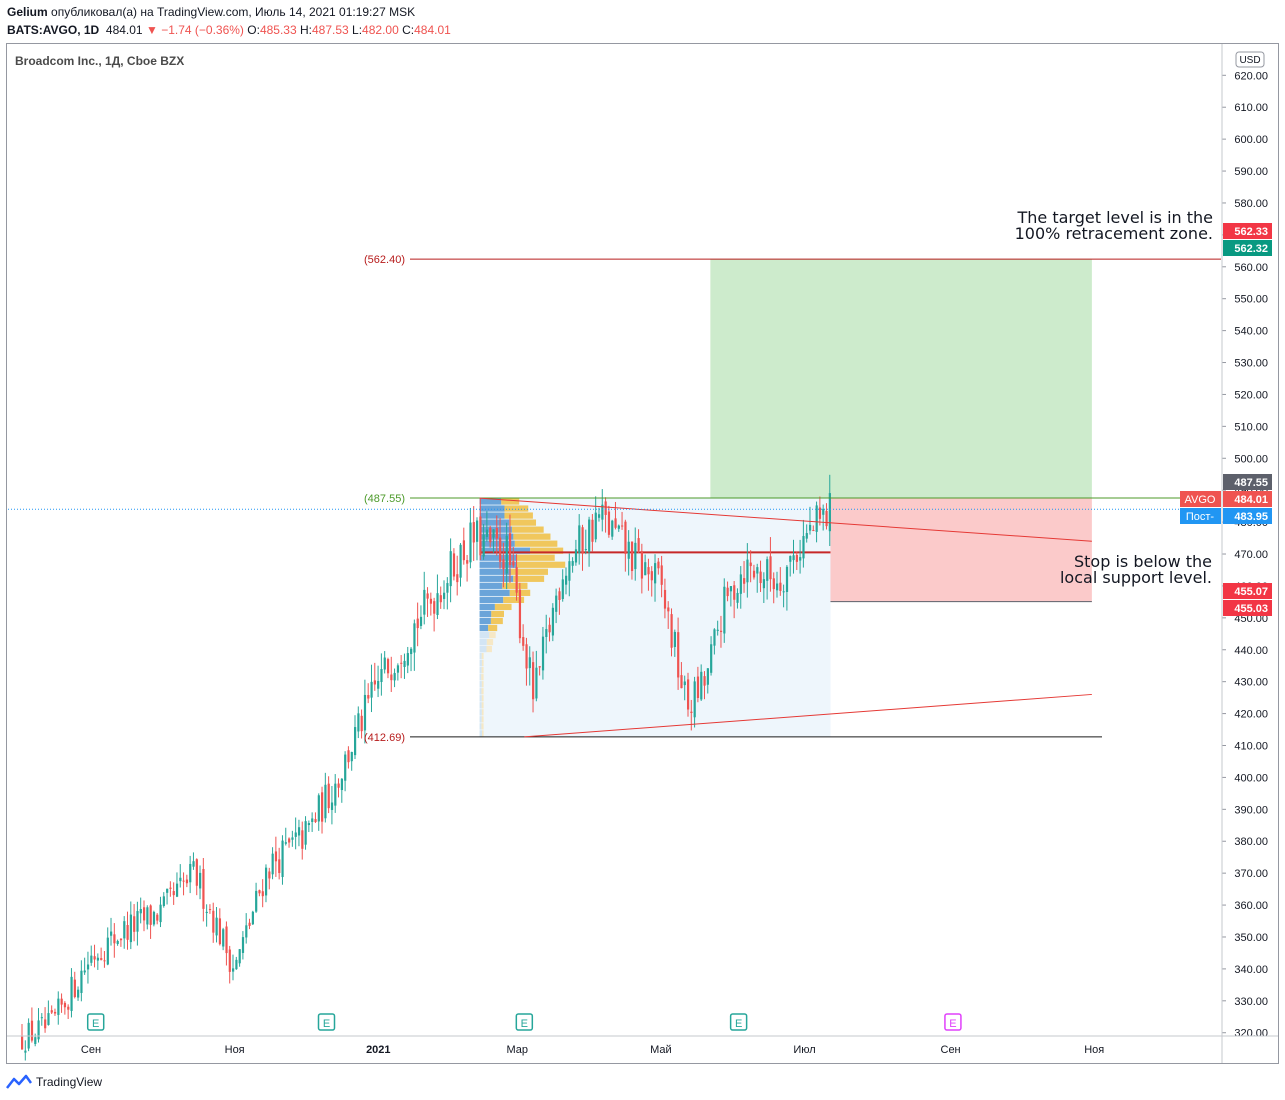 Image resolution: width=1285 pixels, height=1100 pixels. What do you see at coordinates (27, 12) in the screenshot?
I see `author-name: Gelium` at bounding box center [27, 12].